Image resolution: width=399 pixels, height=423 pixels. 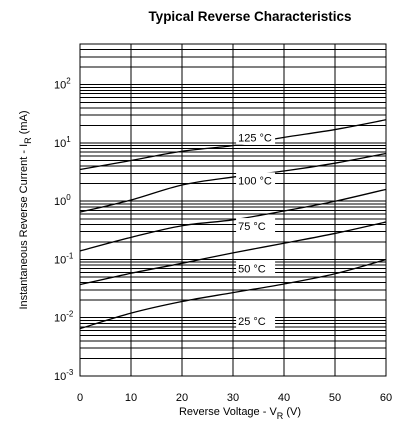 What do you see at coordinates (68, 81) in the screenshot?
I see `y-tick-exponent: 2` at bounding box center [68, 81].